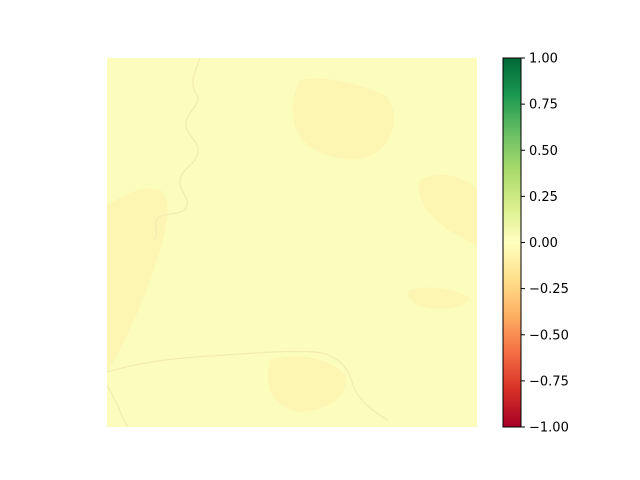 The height and width of the screenshot is (480, 640). Describe the element at coordinates (447, 209) in the screenshot. I see `heatmap-region-east` at that location.